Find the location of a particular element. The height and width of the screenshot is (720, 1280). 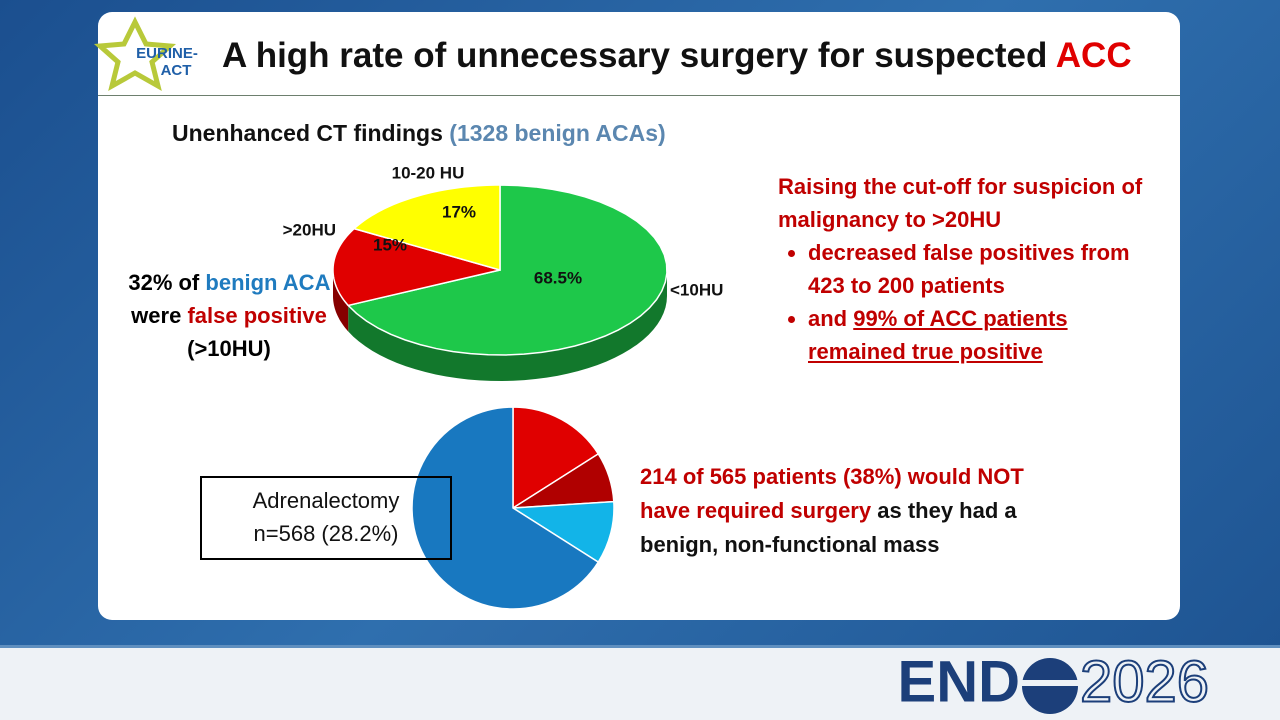

logo-text: ACT is located at coordinates (176, 70).